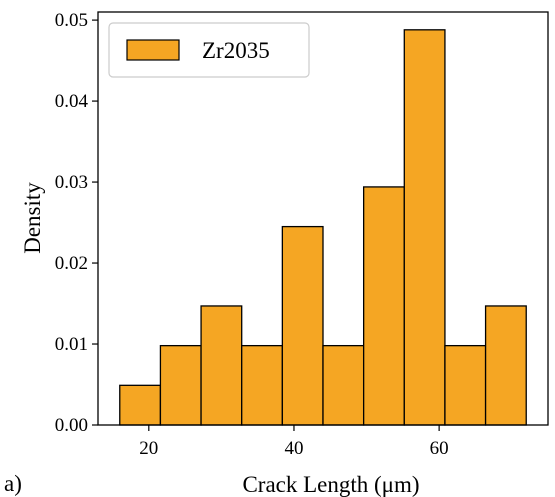 This screenshot has height=497, width=555. What do you see at coordinates (71, 182) in the screenshot?
I see `y-tick-label: 0.03` at bounding box center [71, 182].